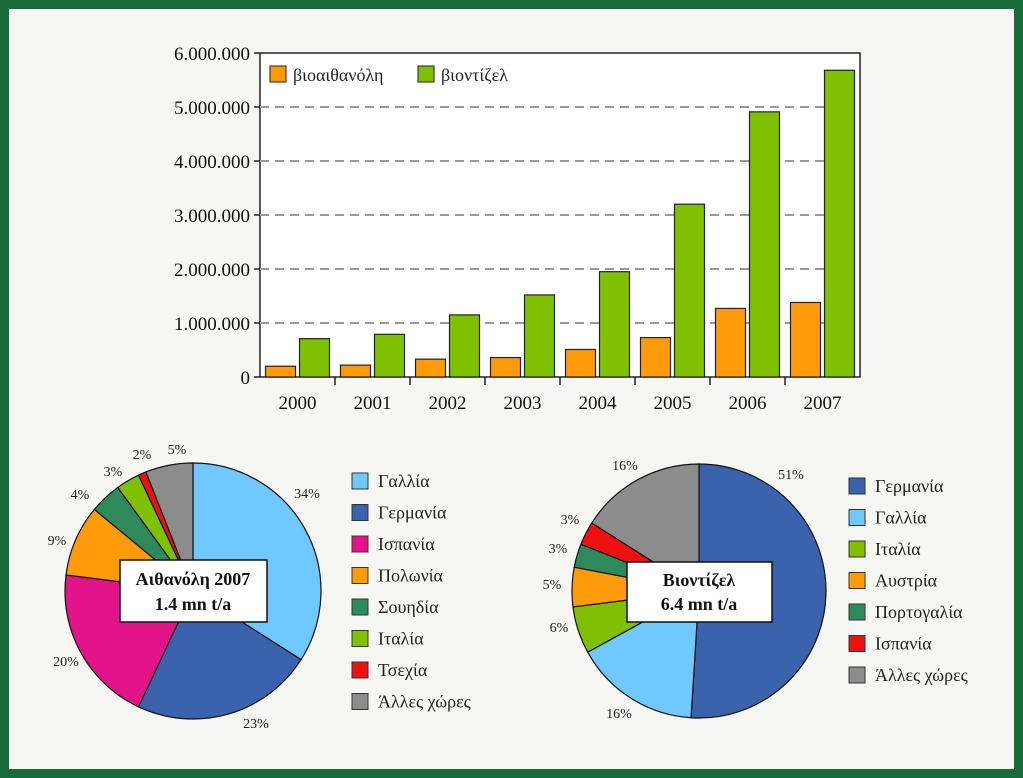  I want to click on y-tick-label: 3.000.000, so click(212, 216).